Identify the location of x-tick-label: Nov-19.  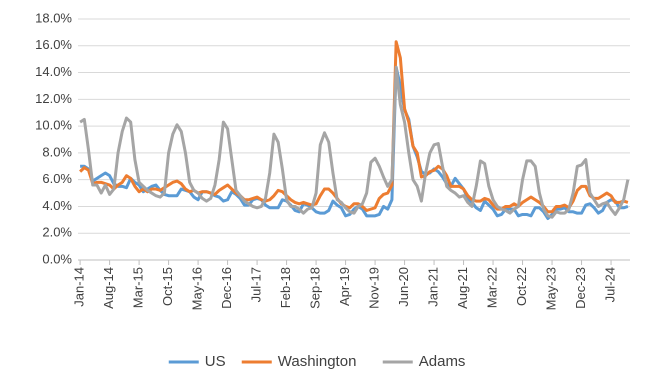
(374, 288).